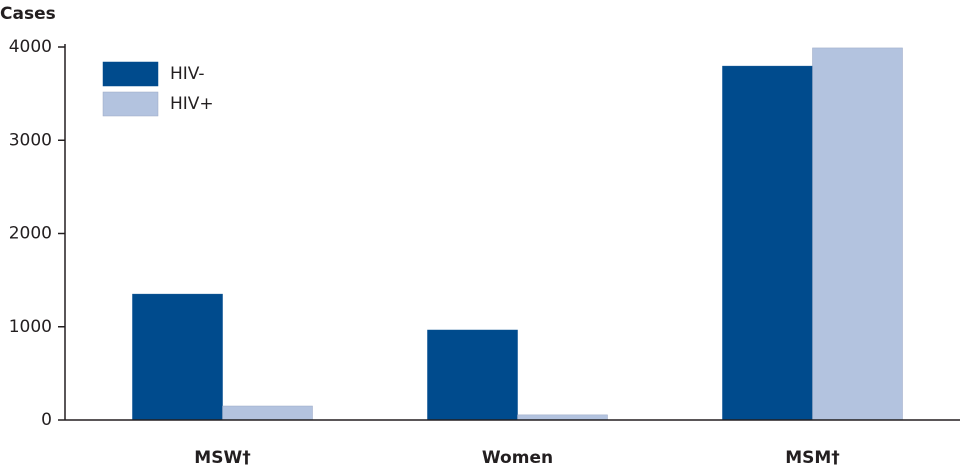 The image size is (960, 473). What do you see at coordinates (46, 420) in the screenshot?
I see `y-tick-label: 0` at bounding box center [46, 420].